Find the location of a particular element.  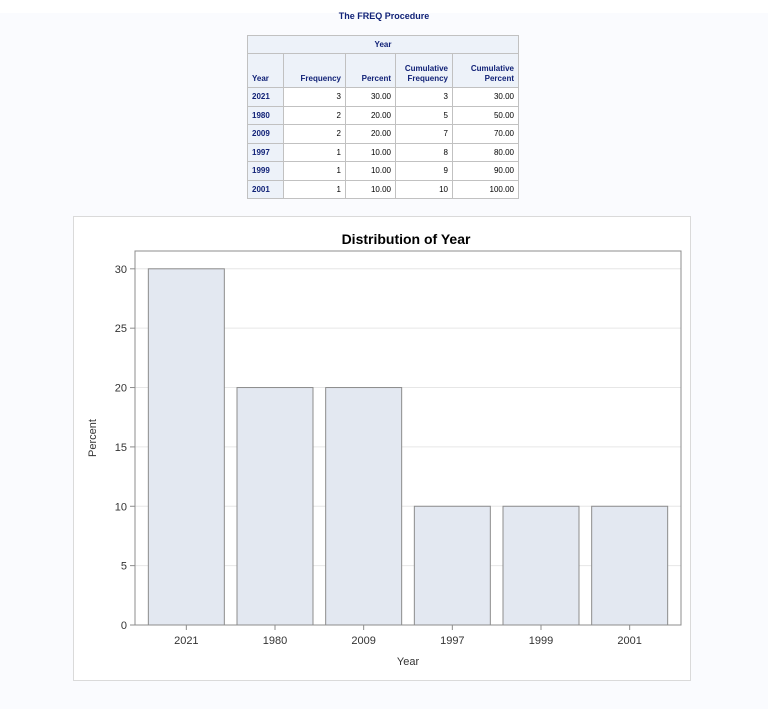

cell-cumulative-percent: 70.00 is located at coordinates (485, 134).